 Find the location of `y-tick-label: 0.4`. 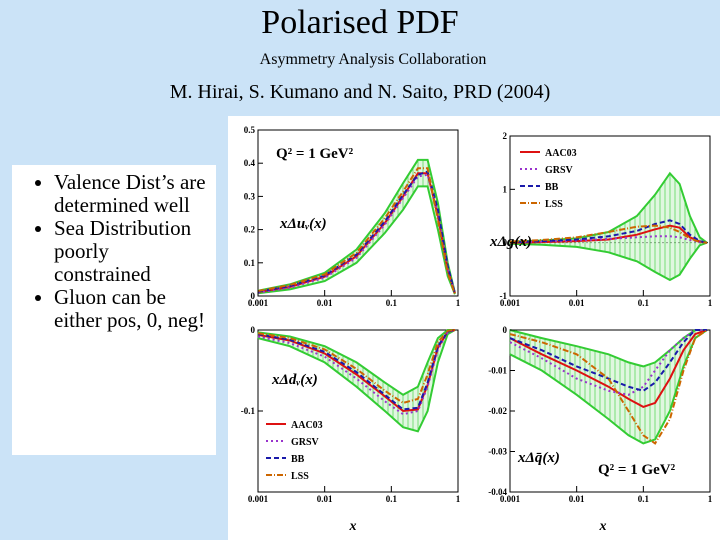

y-tick-label: 0.4 is located at coordinates (250, 163).